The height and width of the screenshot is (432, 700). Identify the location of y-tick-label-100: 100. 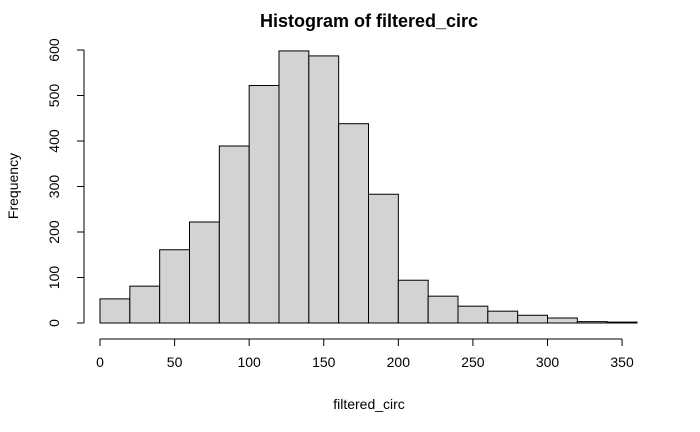
(54, 278).